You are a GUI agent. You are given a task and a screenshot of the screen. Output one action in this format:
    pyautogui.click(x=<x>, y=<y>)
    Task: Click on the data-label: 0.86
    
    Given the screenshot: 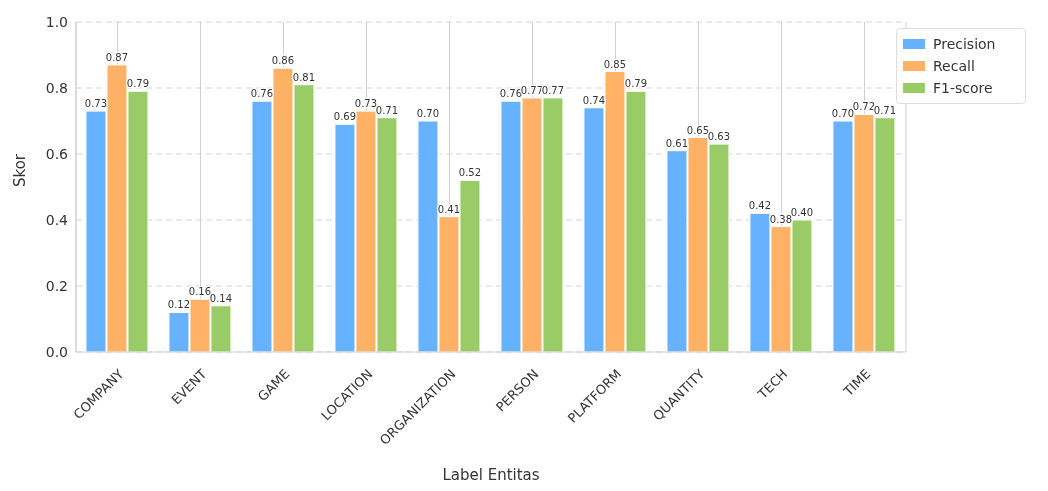 What is the action you would take?
    pyautogui.click(x=283, y=61)
    